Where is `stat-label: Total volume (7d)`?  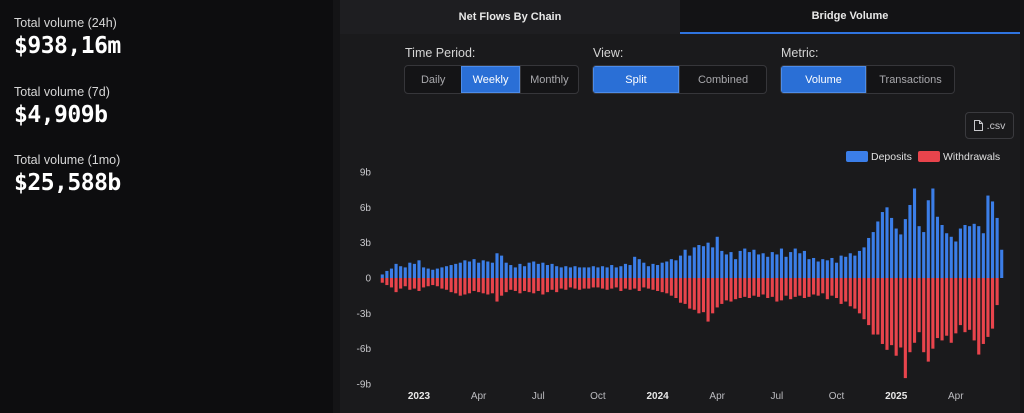 stat-label: Total volume (7d) is located at coordinates (62, 92).